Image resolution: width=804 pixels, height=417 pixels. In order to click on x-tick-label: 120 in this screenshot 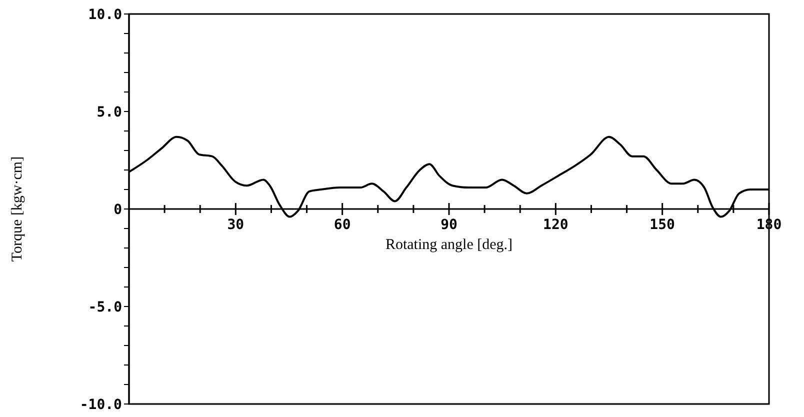, I will do `click(555, 225)`.